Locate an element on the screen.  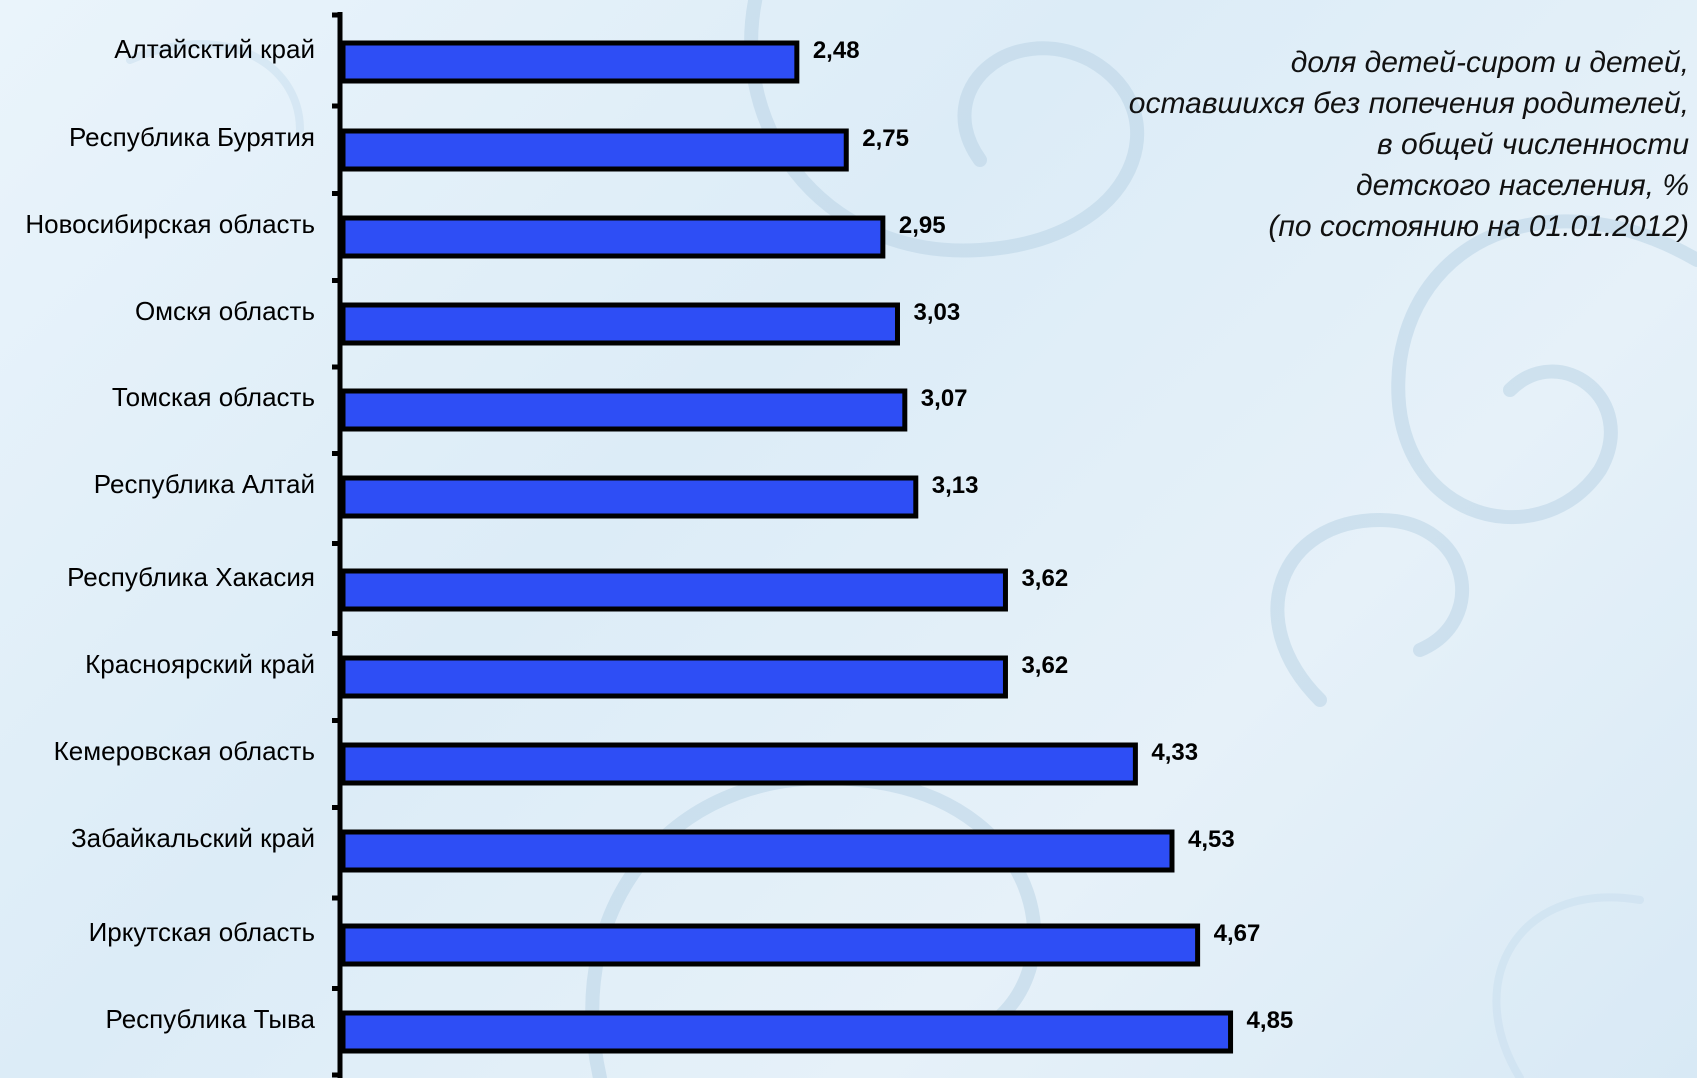
category-label: Республика Бурятия is located at coordinates (192, 137).